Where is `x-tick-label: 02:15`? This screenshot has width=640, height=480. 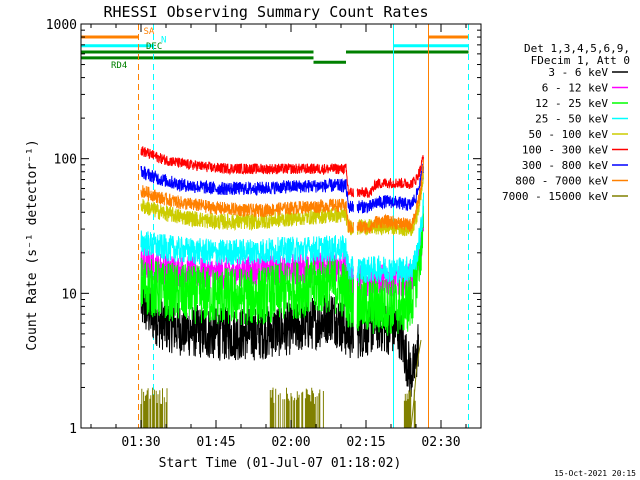 x-tick-label: 02:15 is located at coordinates (365, 442).